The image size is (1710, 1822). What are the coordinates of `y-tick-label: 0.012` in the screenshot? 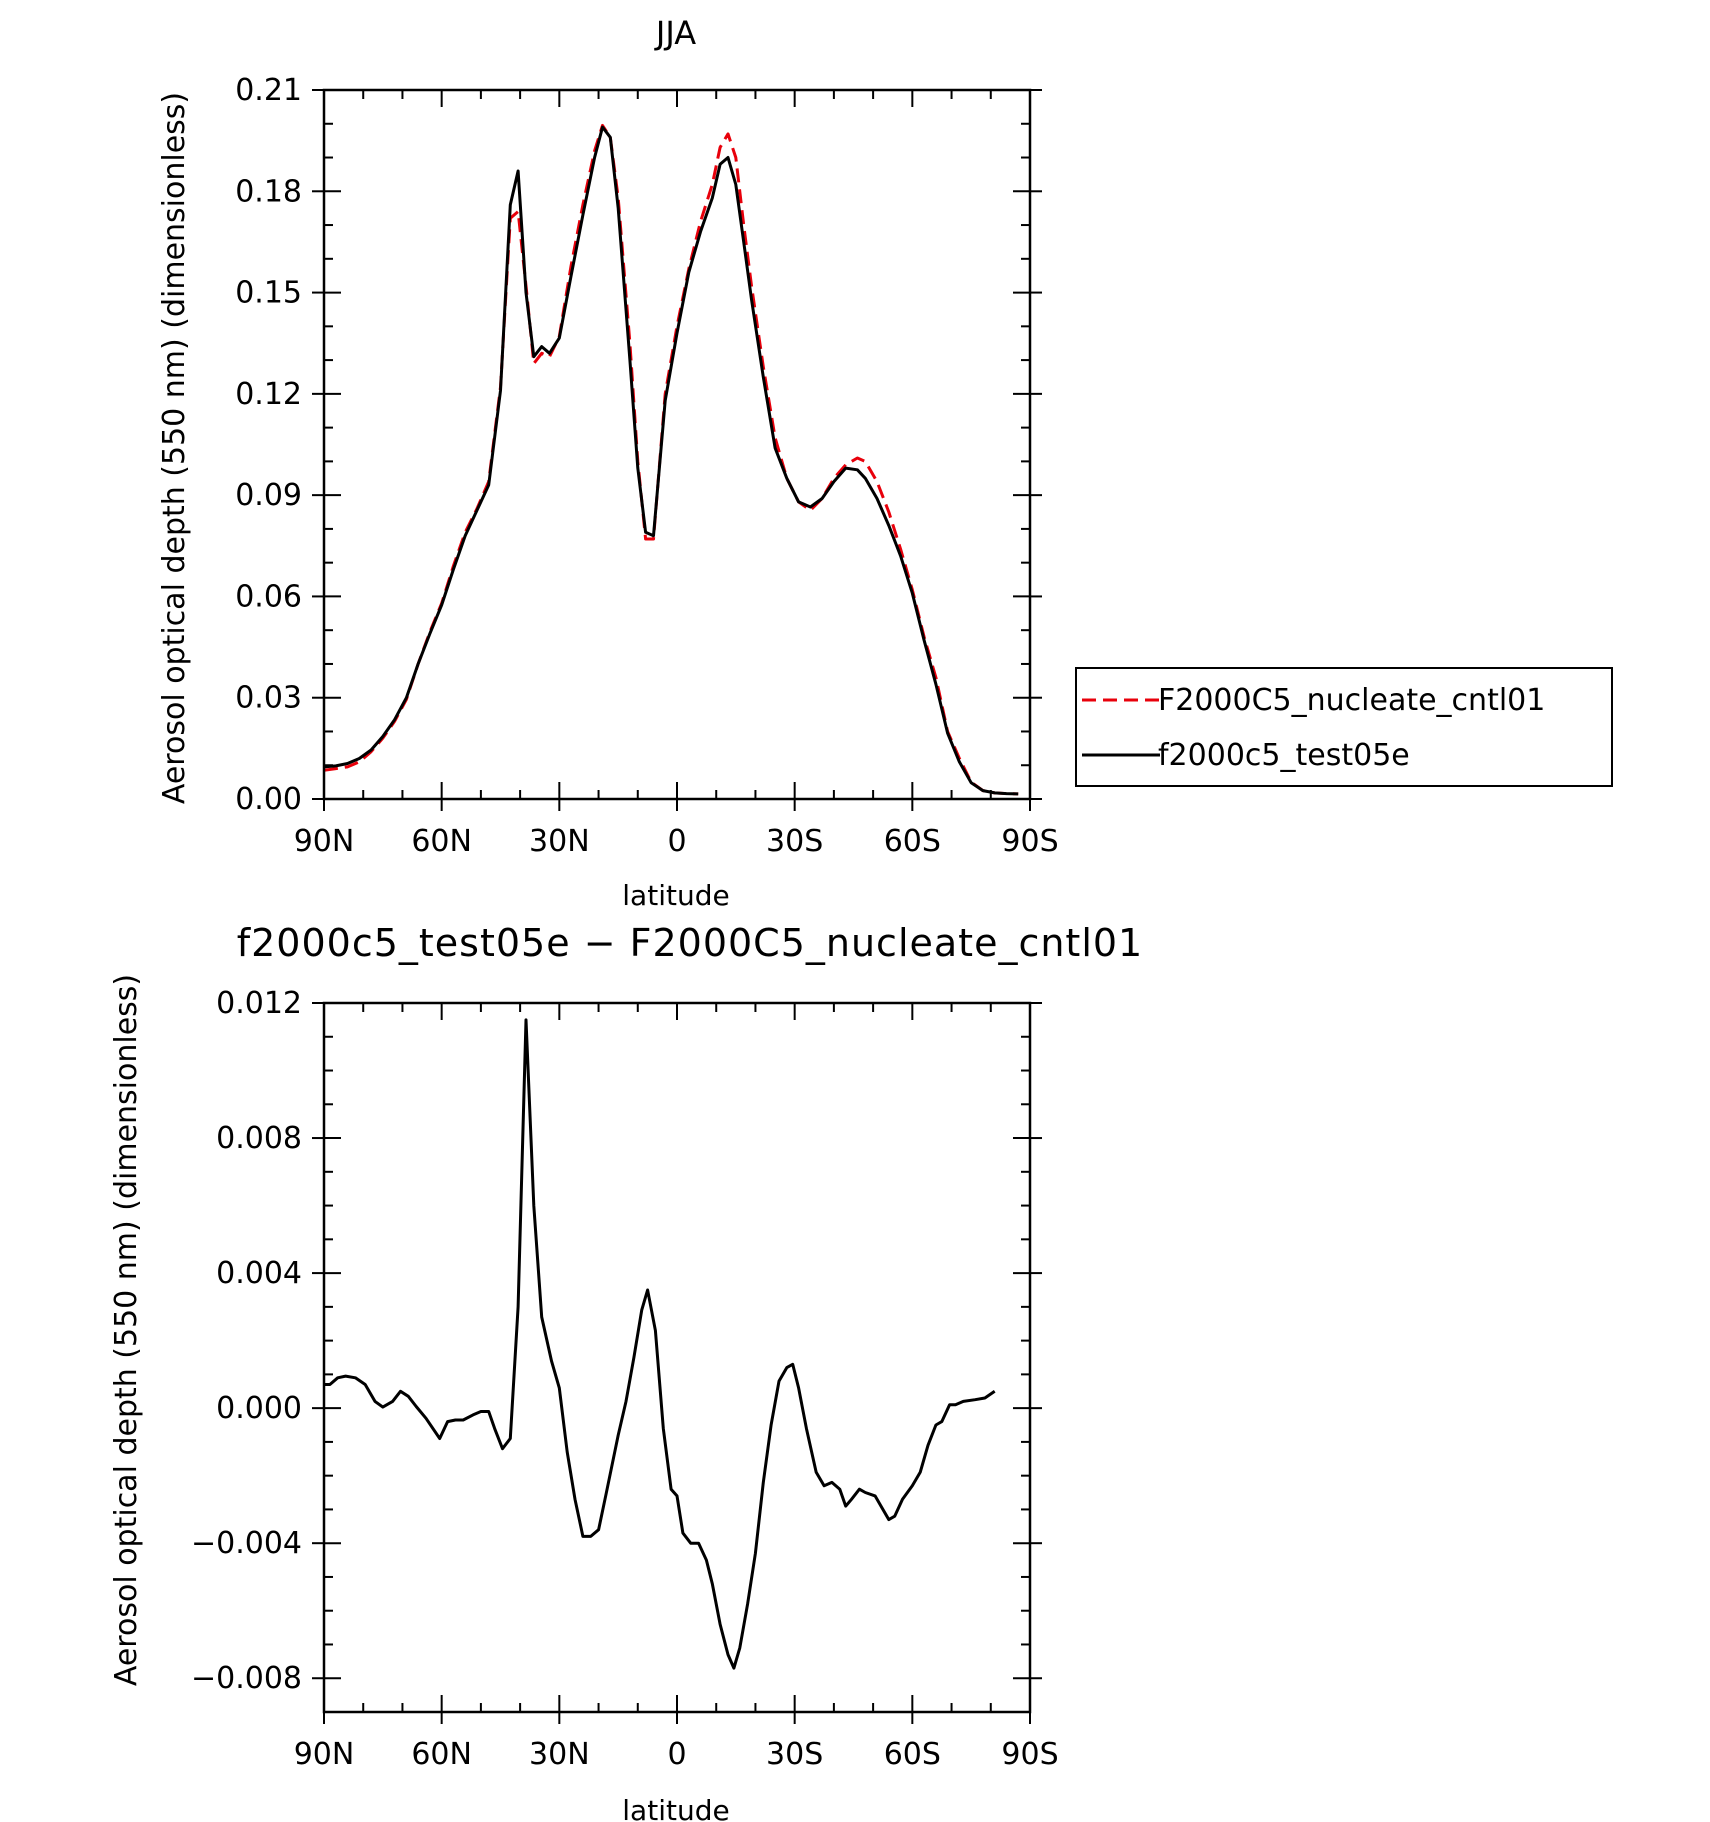 It's located at (259, 1003).